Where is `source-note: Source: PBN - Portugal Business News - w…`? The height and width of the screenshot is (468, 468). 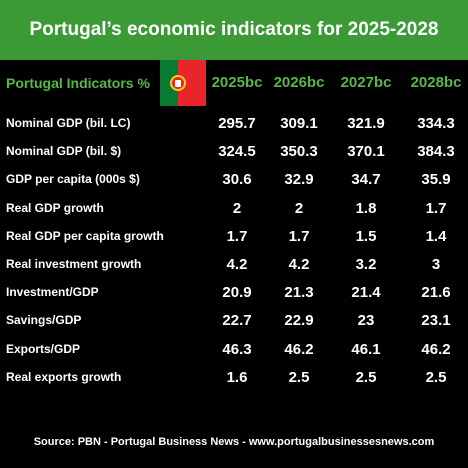 source-note: Source: PBN - Portugal Business News - w… is located at coordinates (234, 442).